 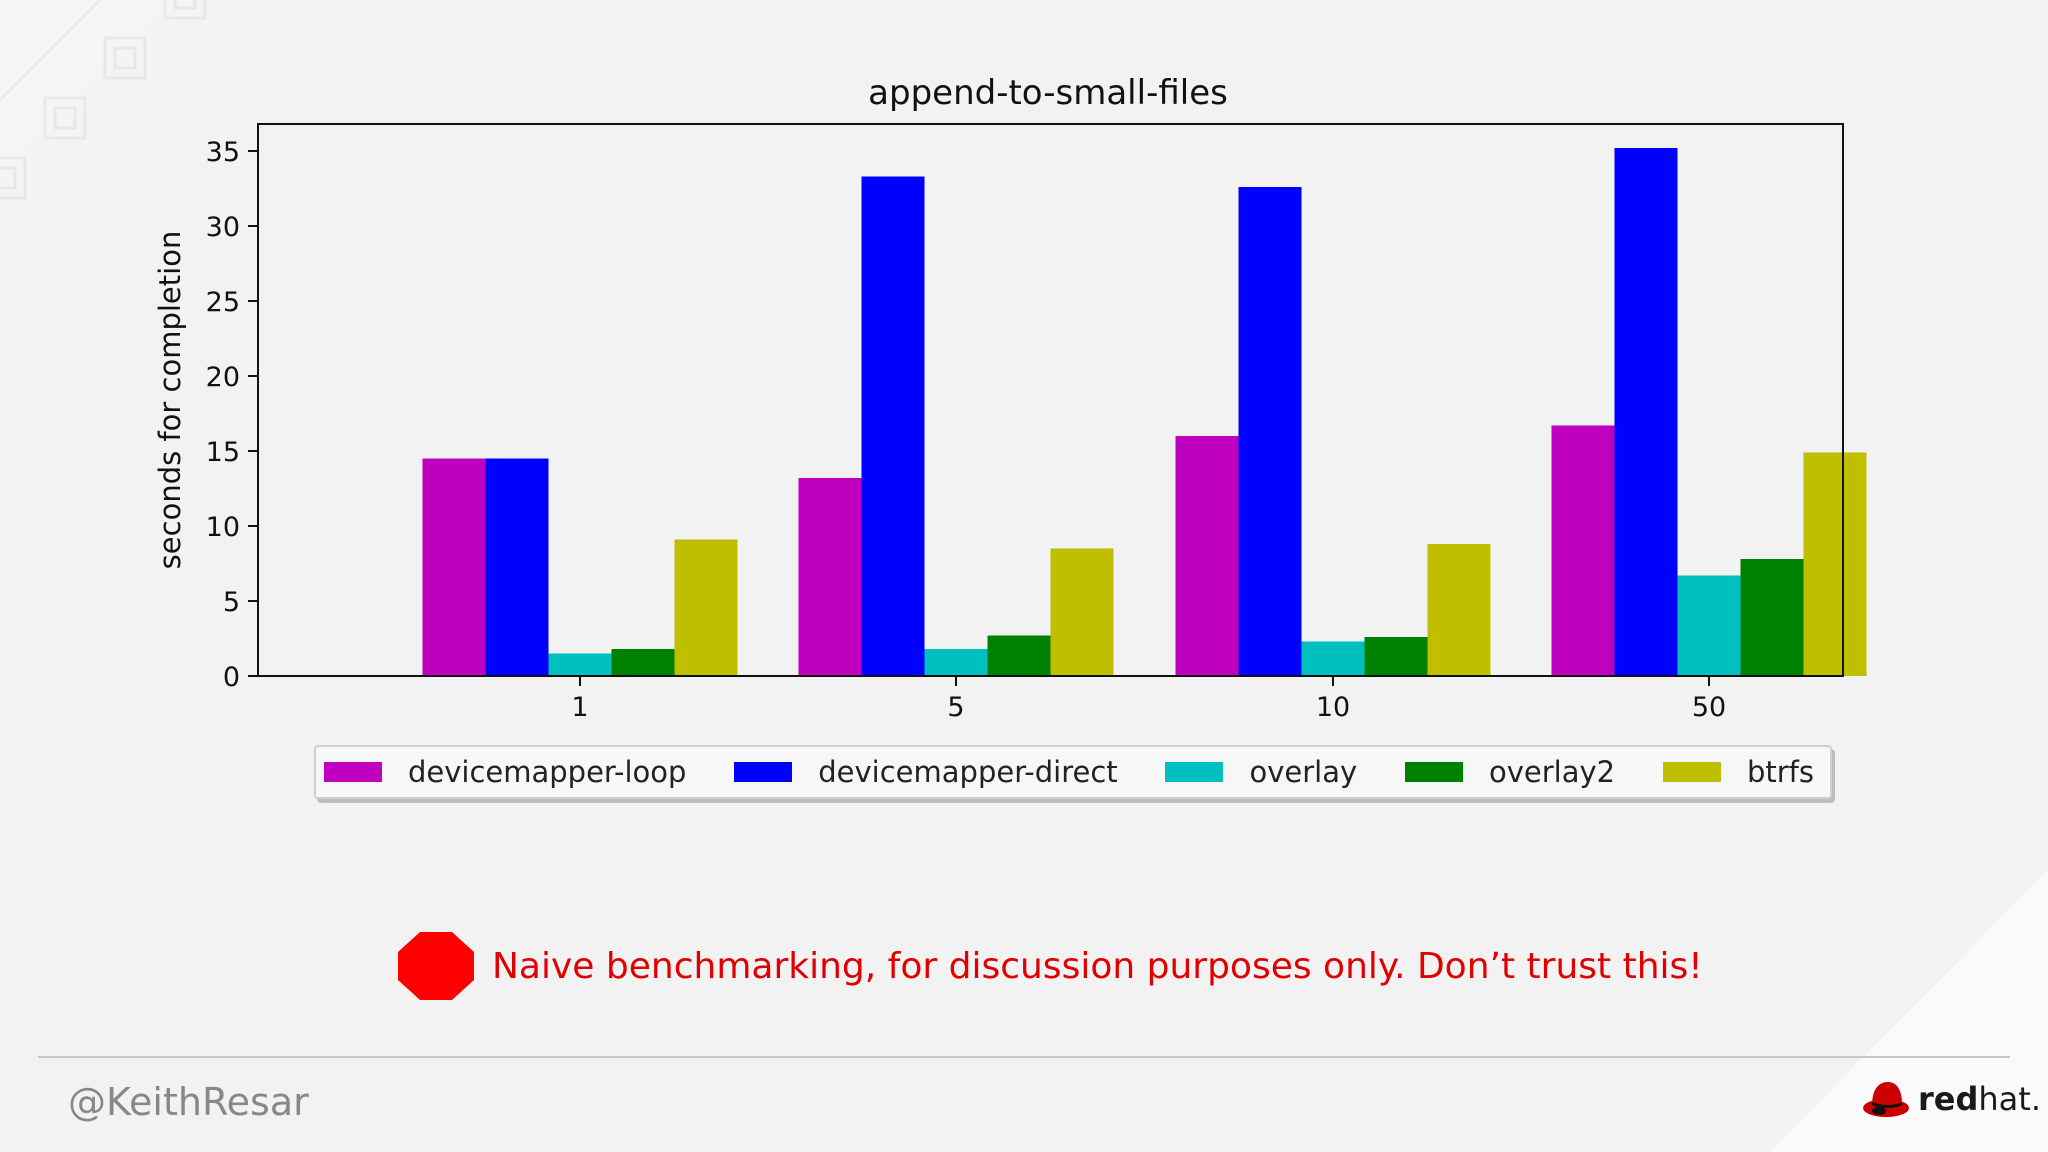 I want to click on chart-title: append-to-small-files, so click(x=1048, y=93).